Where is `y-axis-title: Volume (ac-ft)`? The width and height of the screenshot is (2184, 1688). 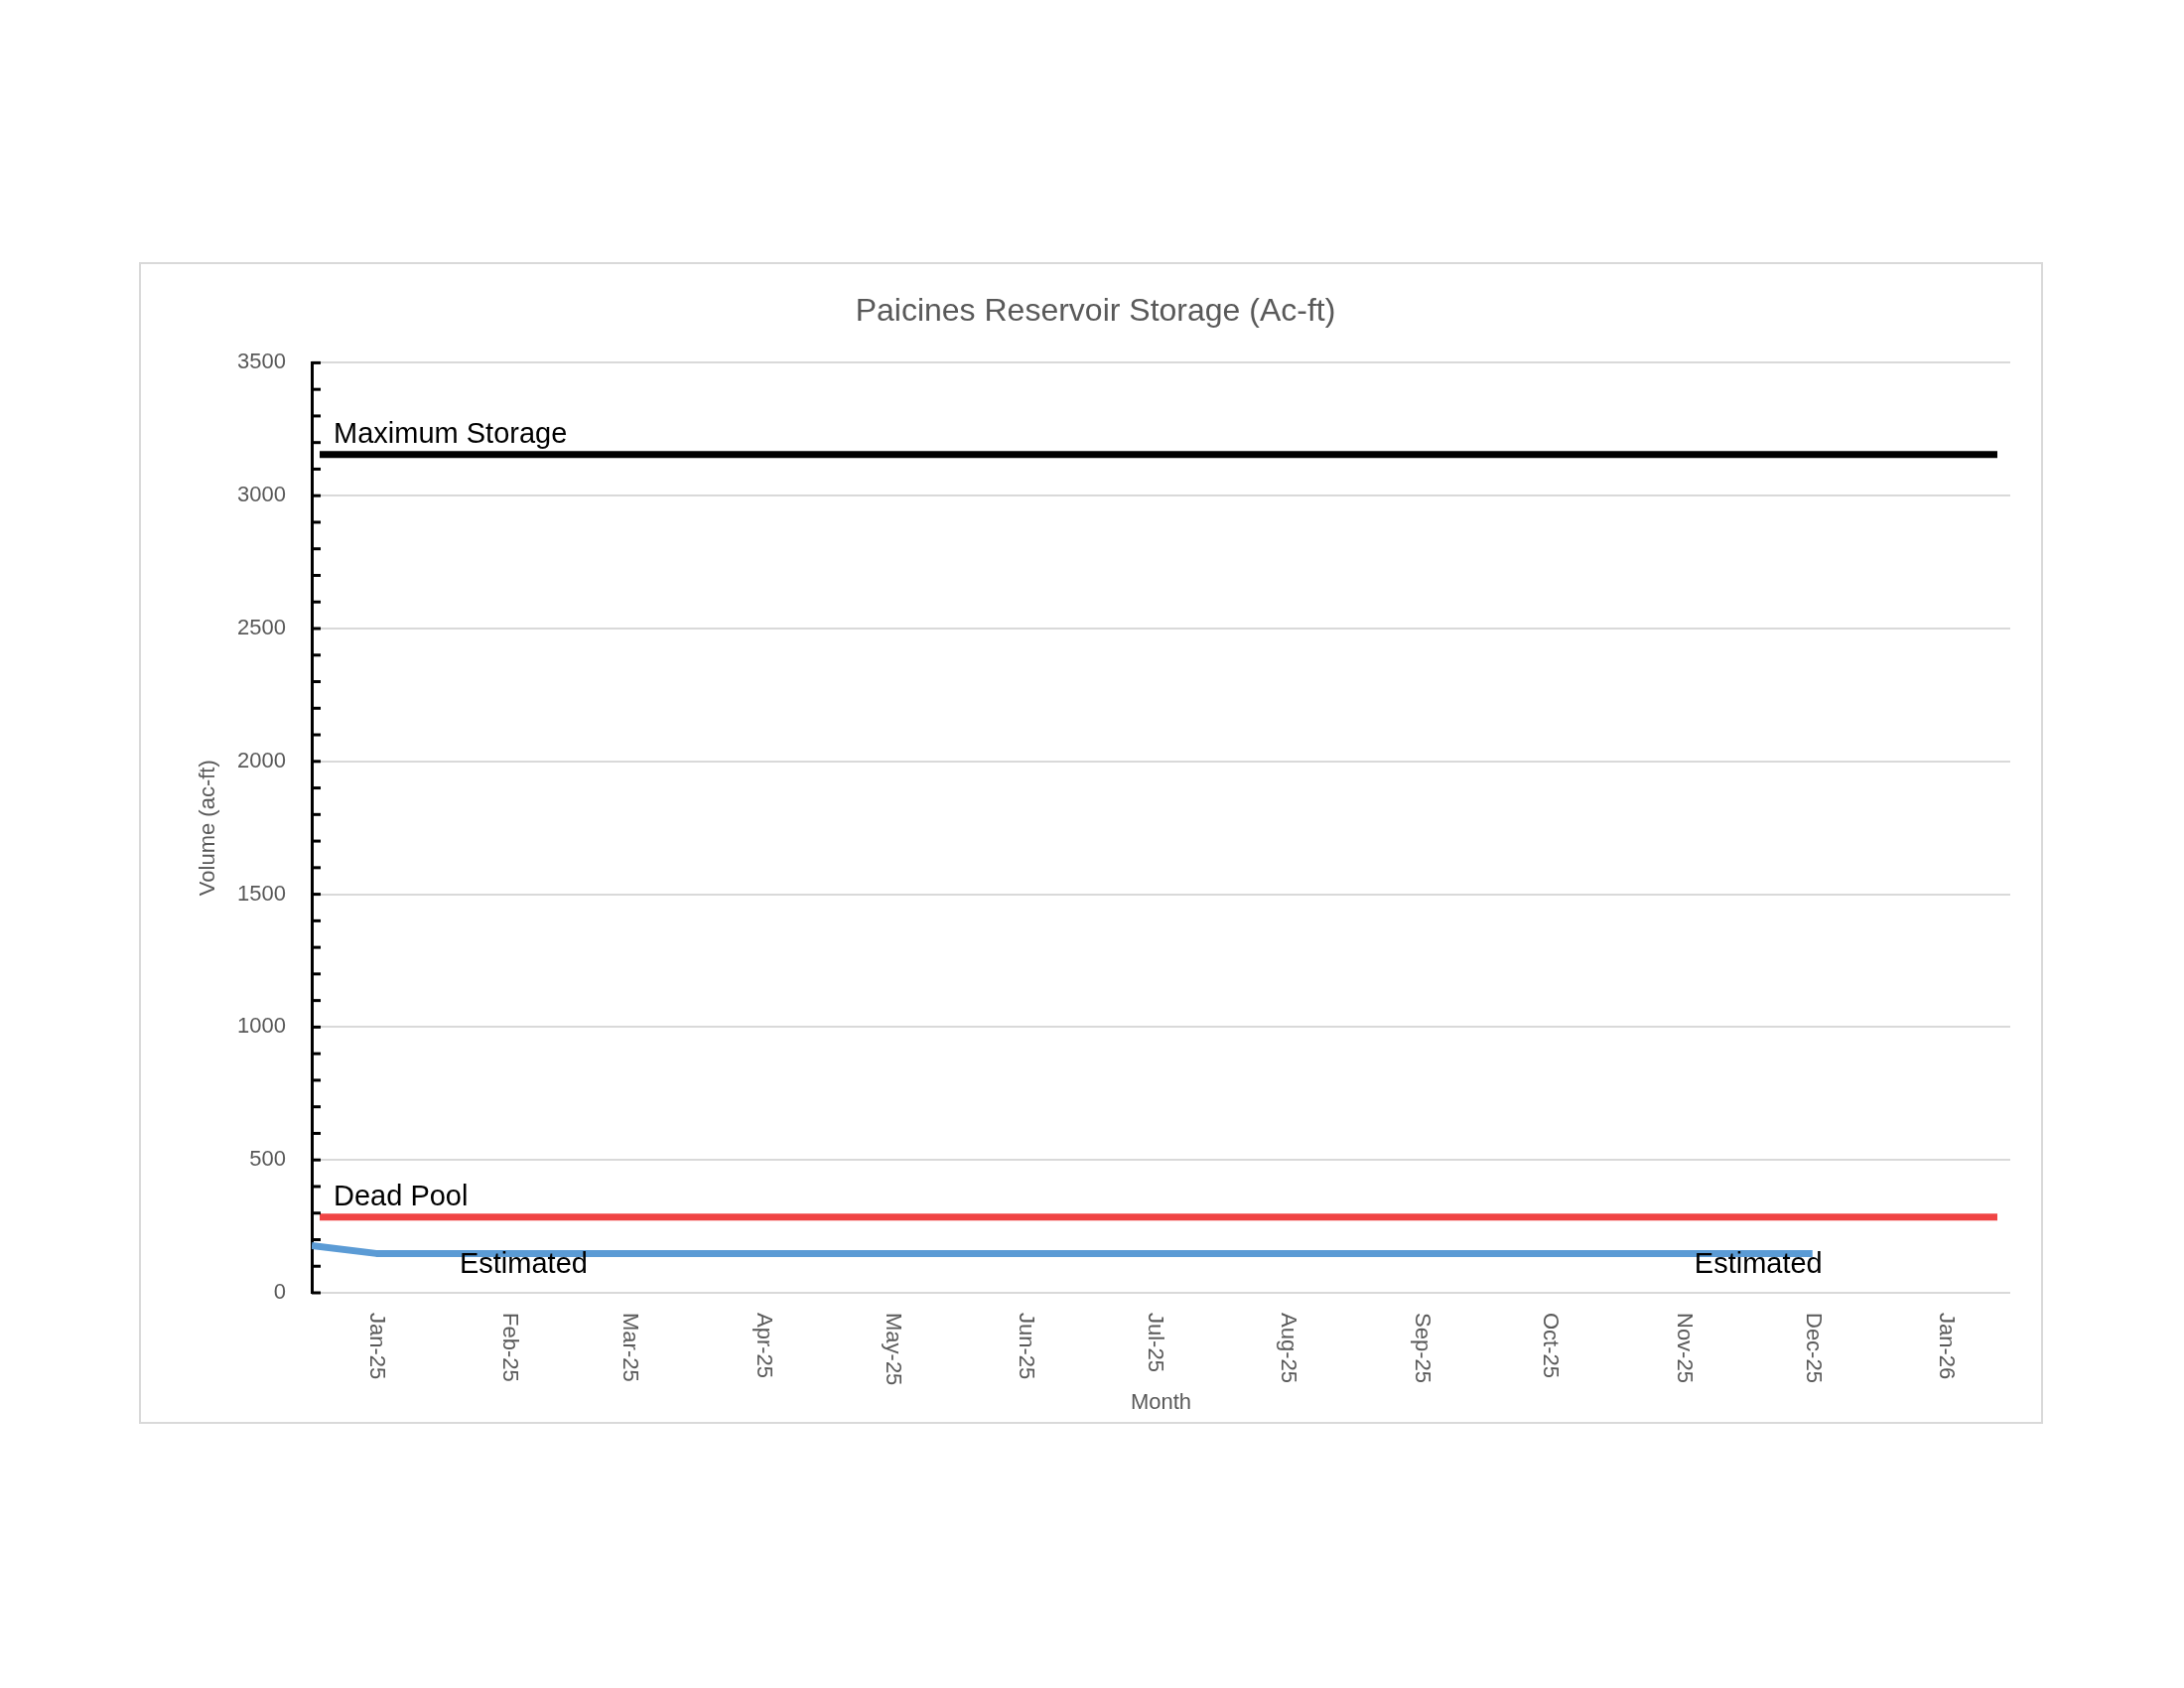
y-axis-title: Volume (ac-ft) is located at coordinates (207, 828).